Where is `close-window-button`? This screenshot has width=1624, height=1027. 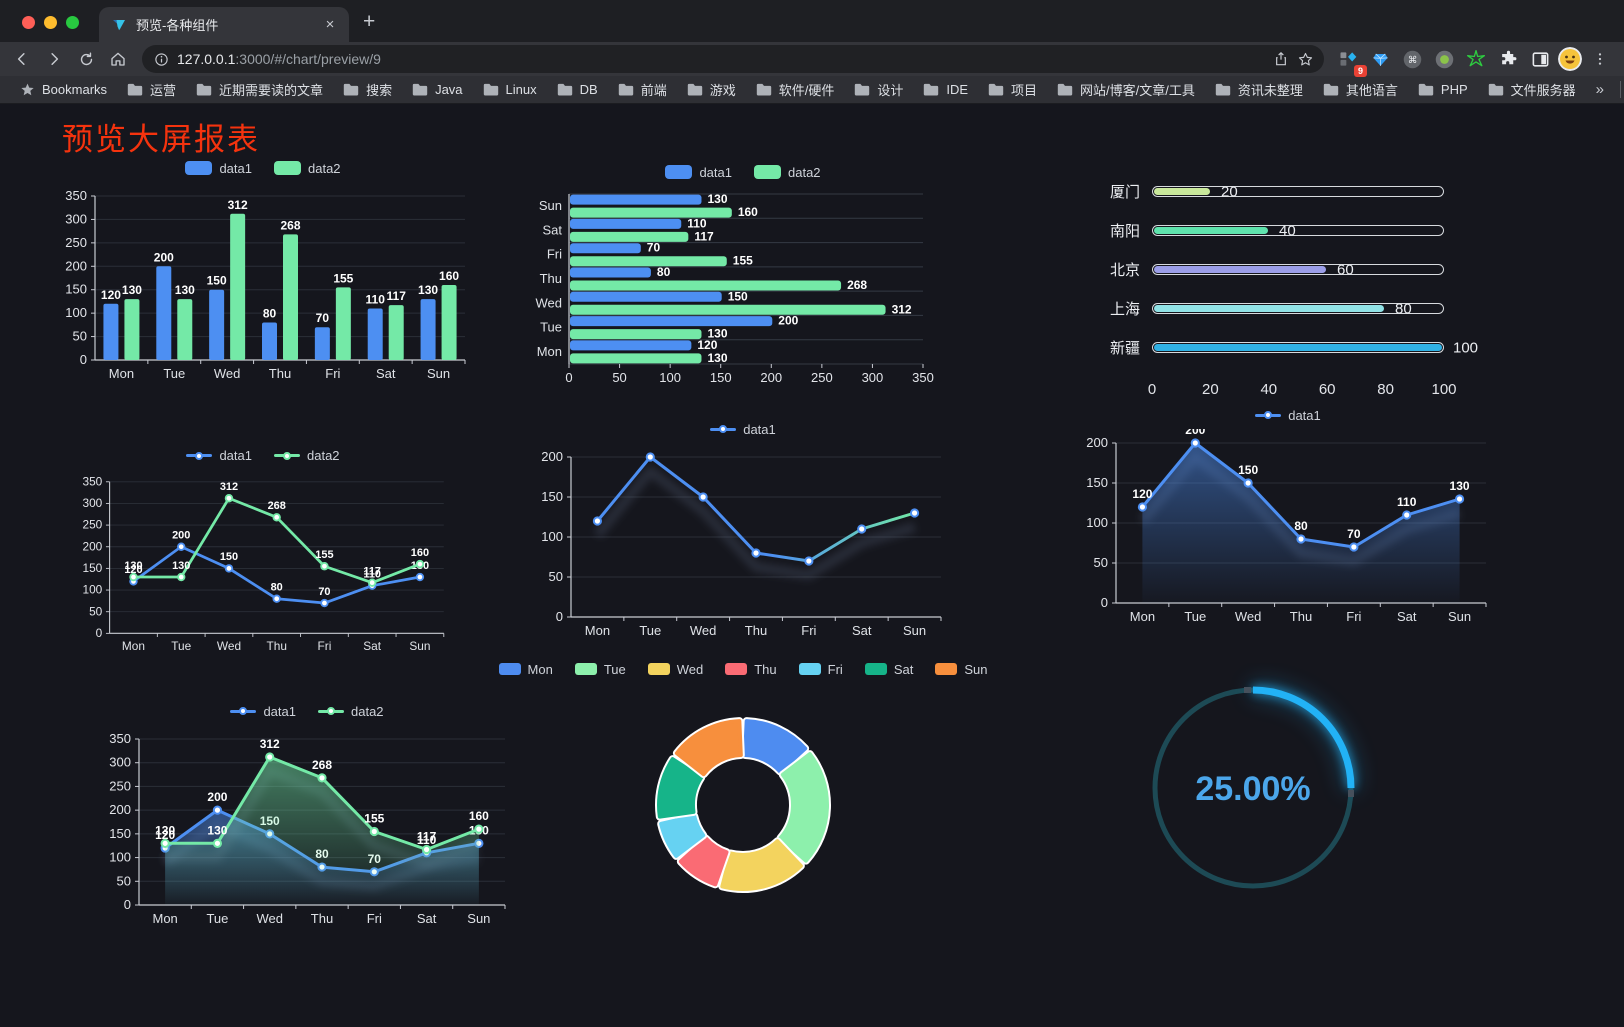 close-window-button is located at coordinates (28, 22).